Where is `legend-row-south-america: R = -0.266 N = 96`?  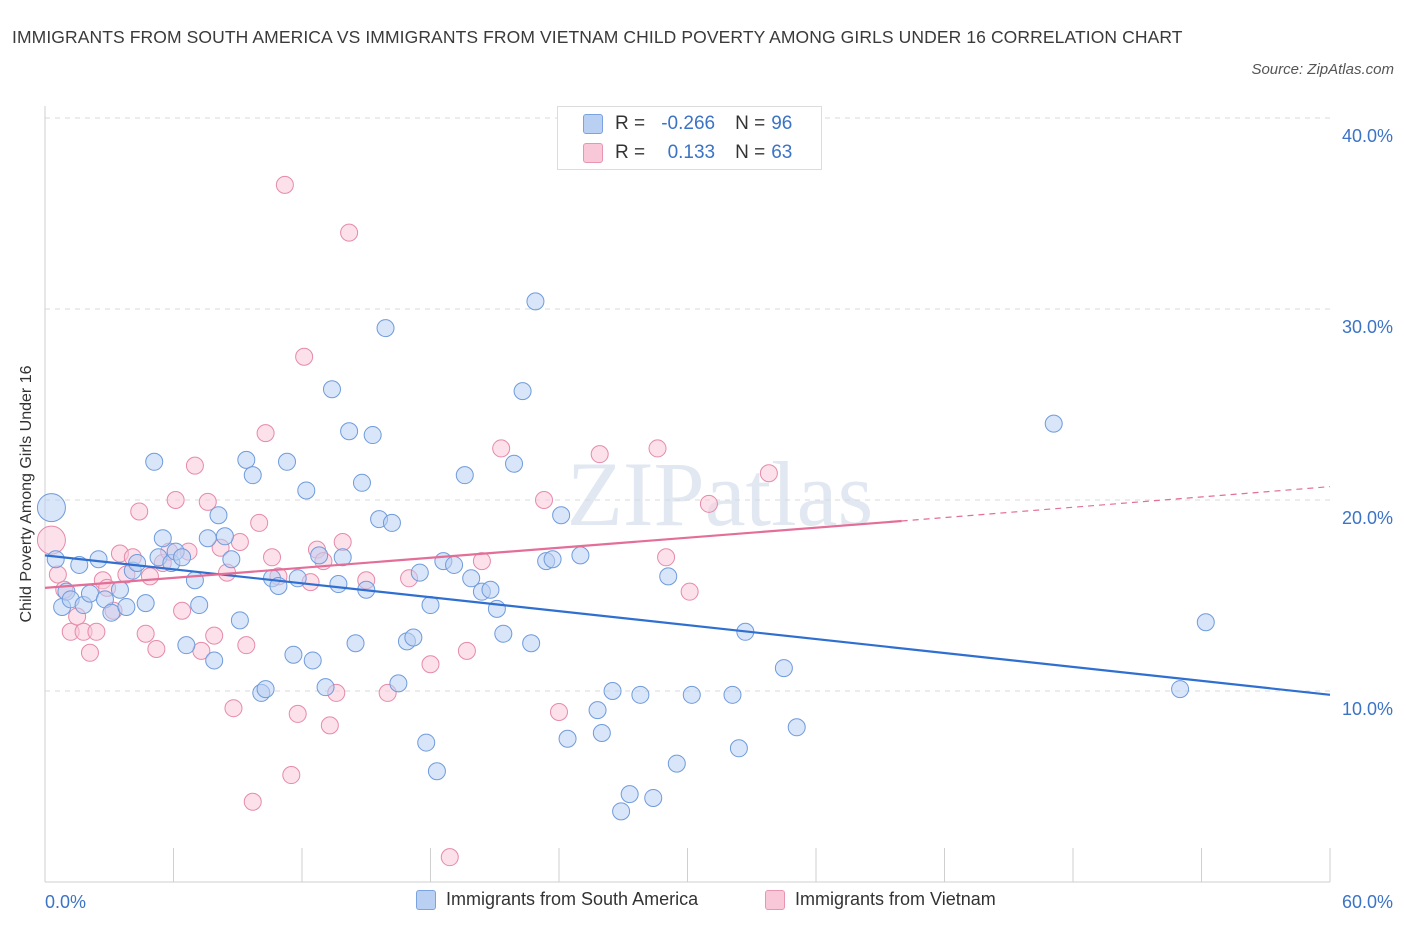 legend-row-south-america: R = -0.266 N = 96 is located at coordinates (687, 124).